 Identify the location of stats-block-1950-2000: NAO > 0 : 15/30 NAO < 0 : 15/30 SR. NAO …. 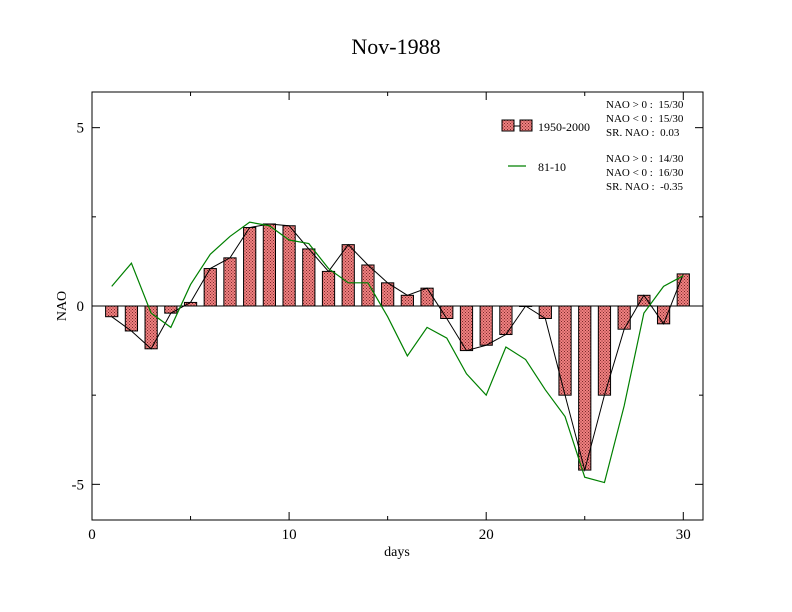
(644, 119).